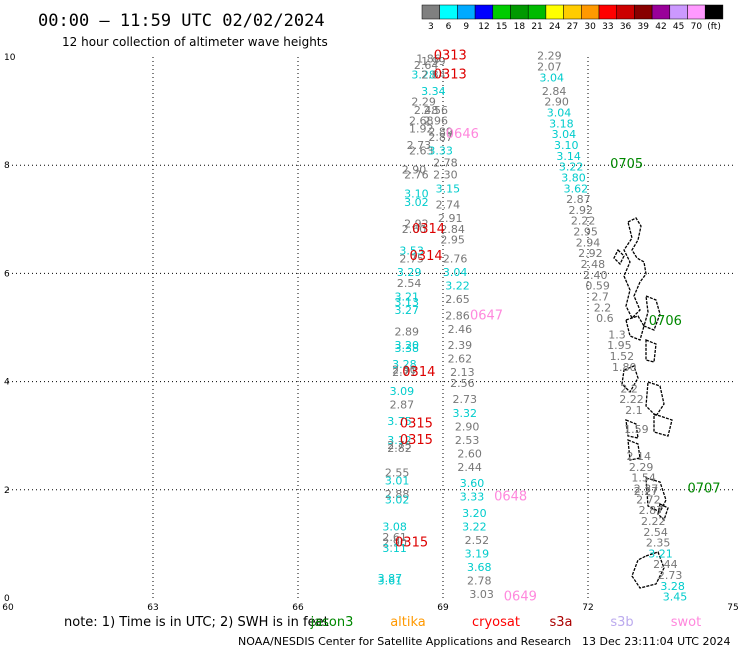 This screenshot has height=650, width=740. Describe the element at coordinates (436, 121) in the screenshot. I see `swh-value: 2.96` at that location.